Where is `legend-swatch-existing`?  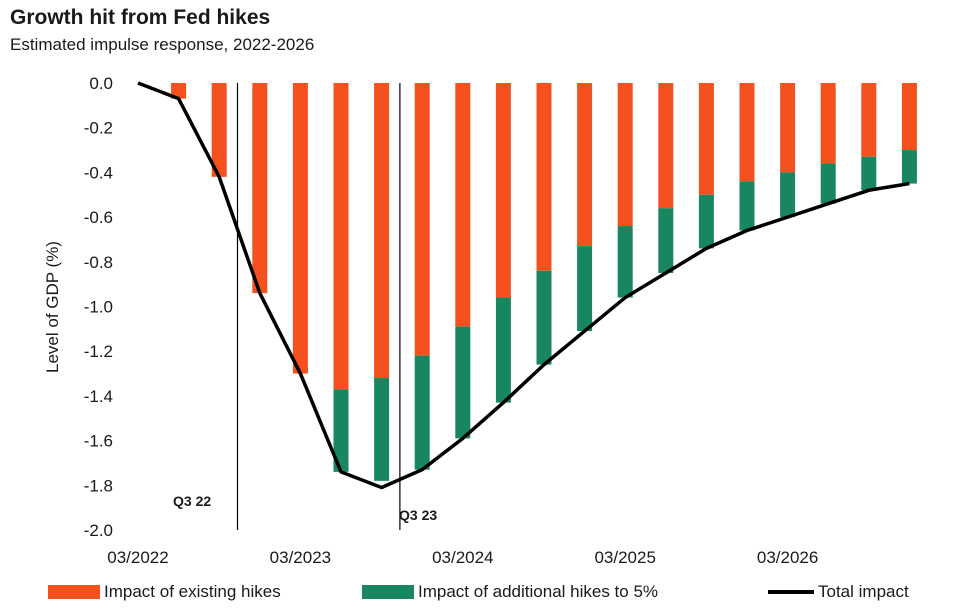 legend-swatch-existing is located at coordinates (74, 592).